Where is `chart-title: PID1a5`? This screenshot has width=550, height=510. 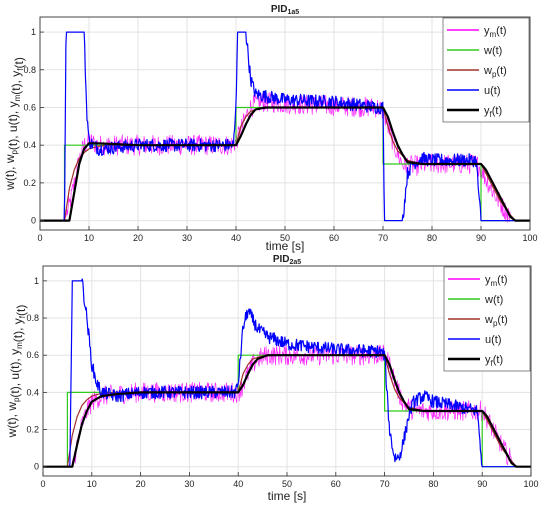 chart-title: PID1a5 is located at coordinates (285, 10).